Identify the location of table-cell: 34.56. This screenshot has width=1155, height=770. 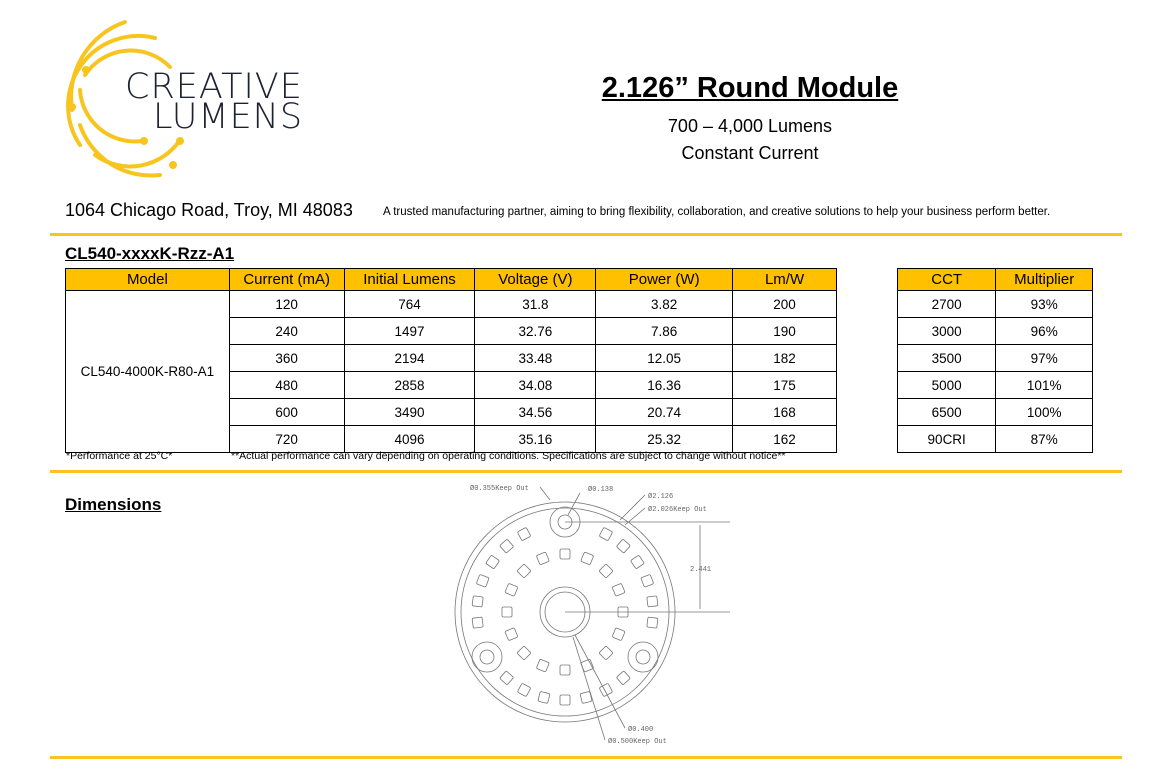
(535, 412).